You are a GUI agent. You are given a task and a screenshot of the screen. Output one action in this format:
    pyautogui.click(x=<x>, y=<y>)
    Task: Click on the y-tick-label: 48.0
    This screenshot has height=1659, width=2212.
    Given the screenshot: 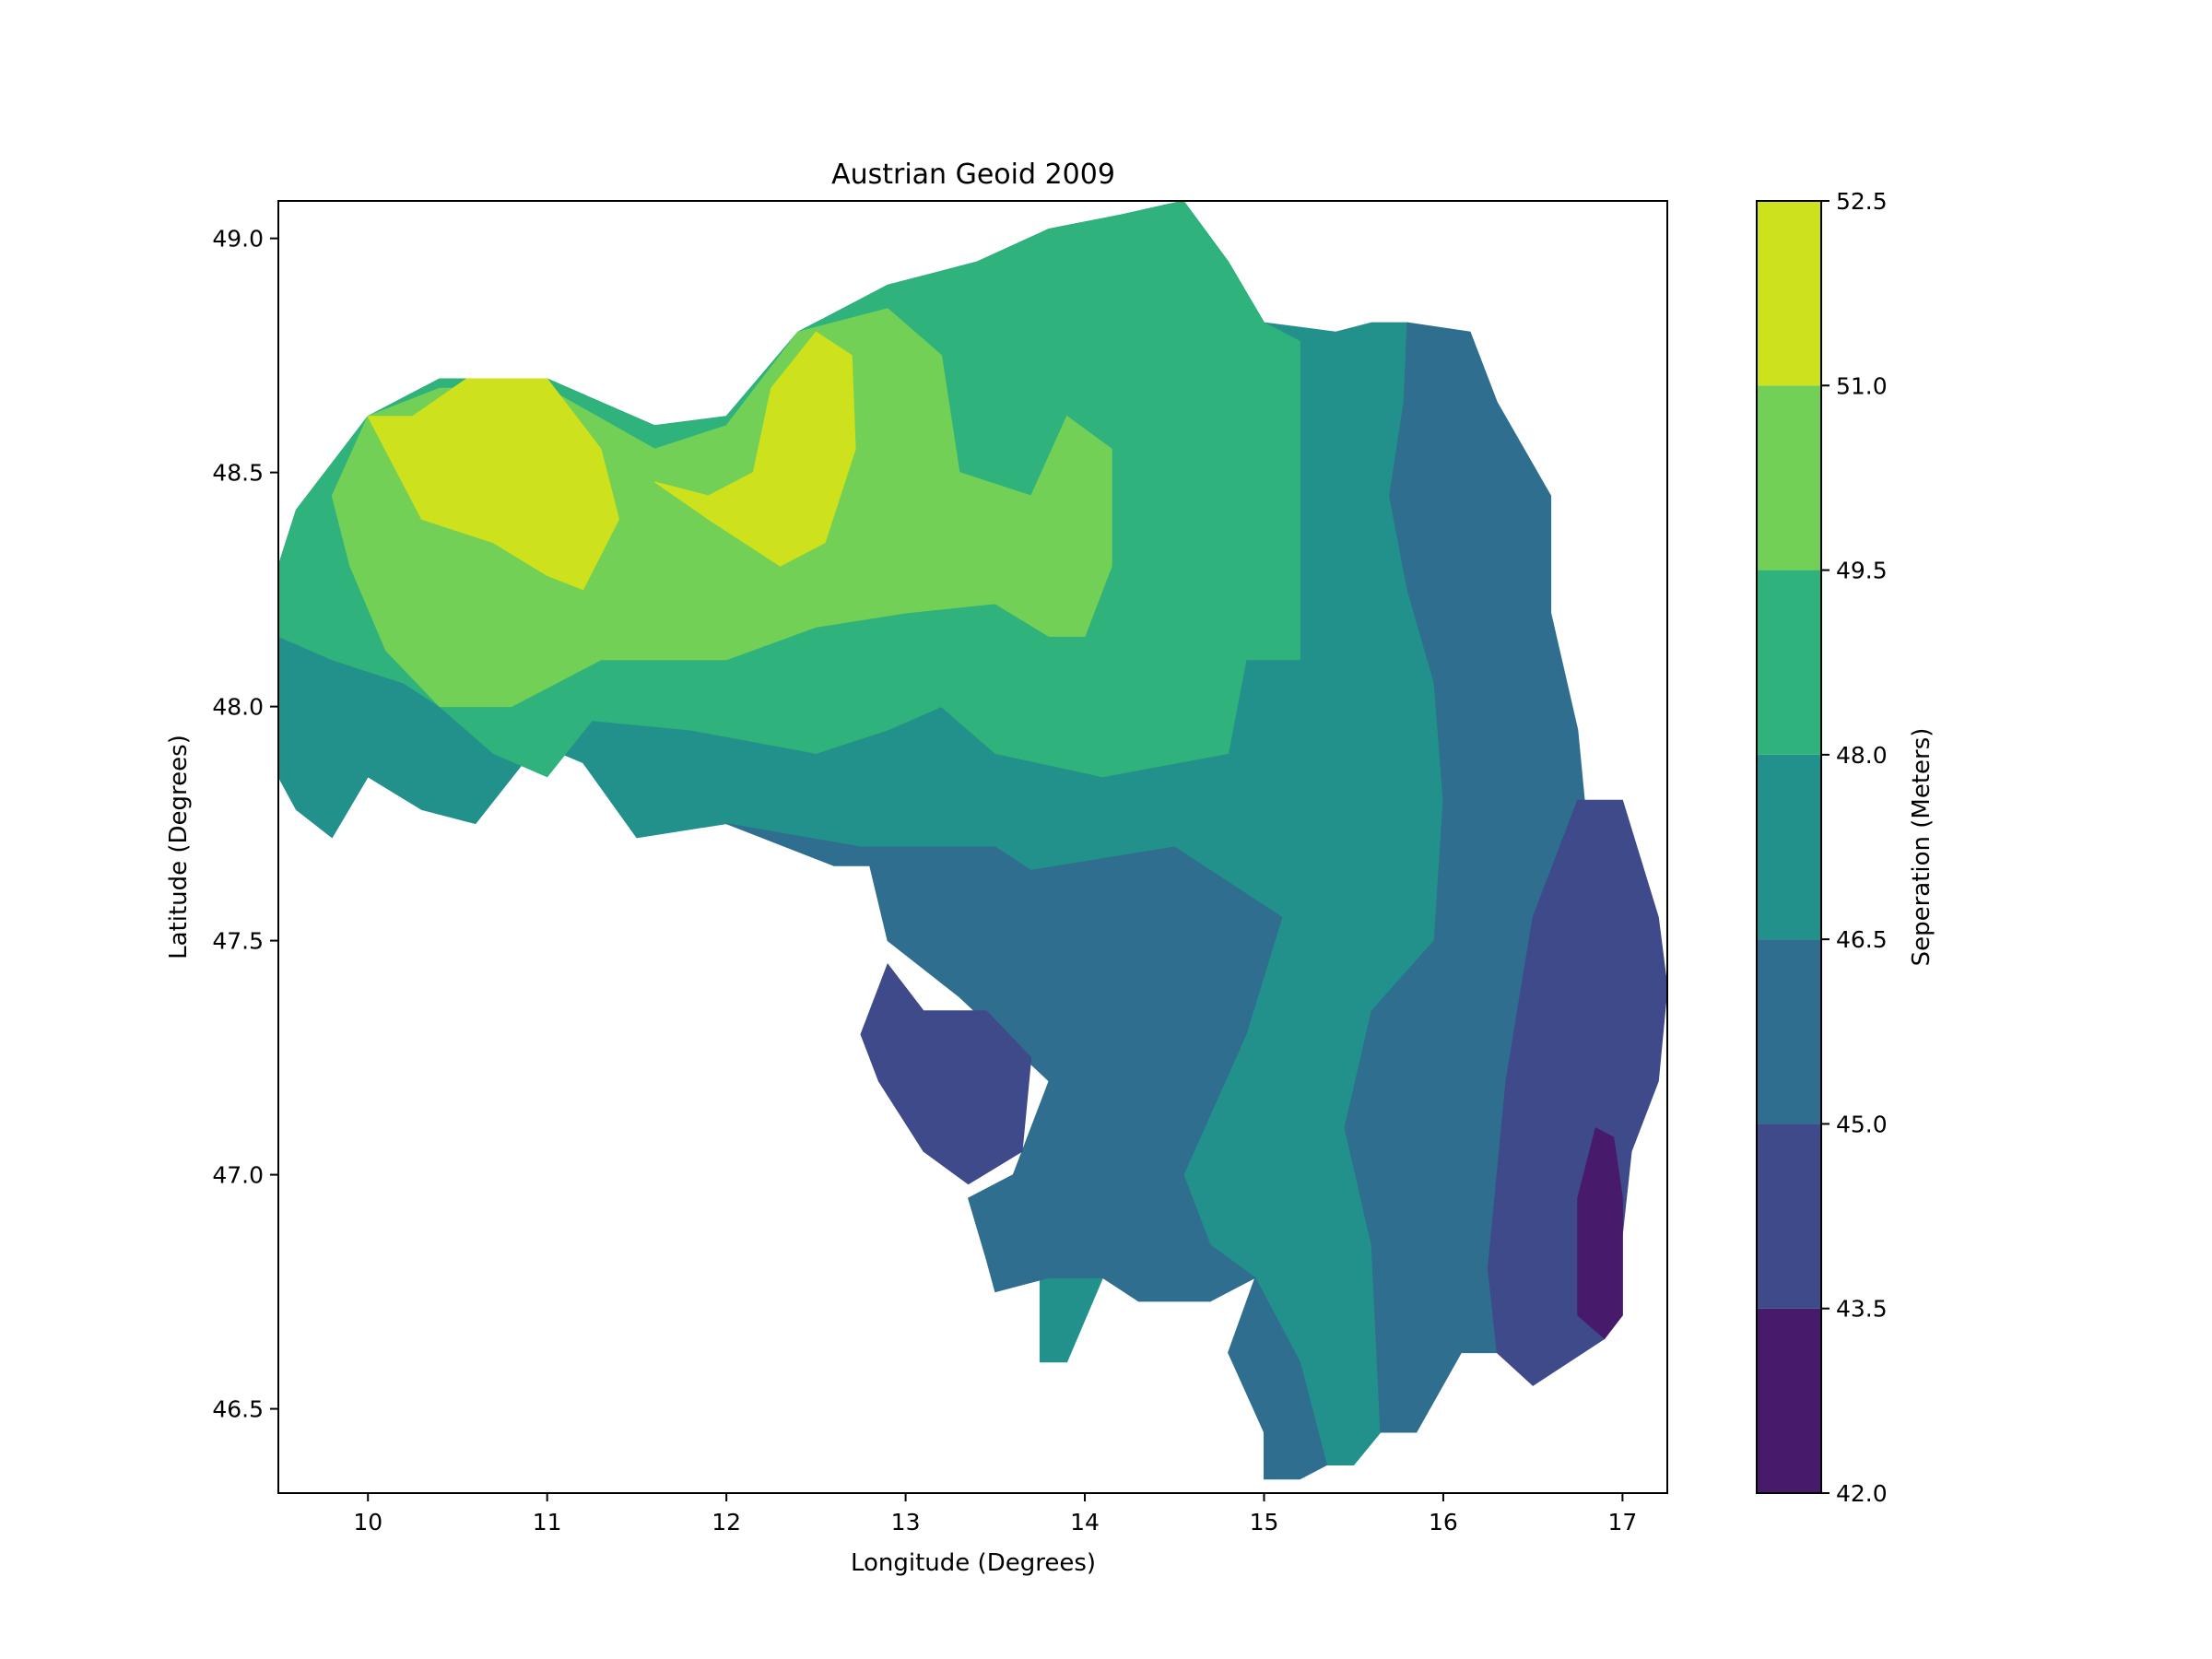 What is the action you would take?
    pyautogui.click(x=238, y=707)
    